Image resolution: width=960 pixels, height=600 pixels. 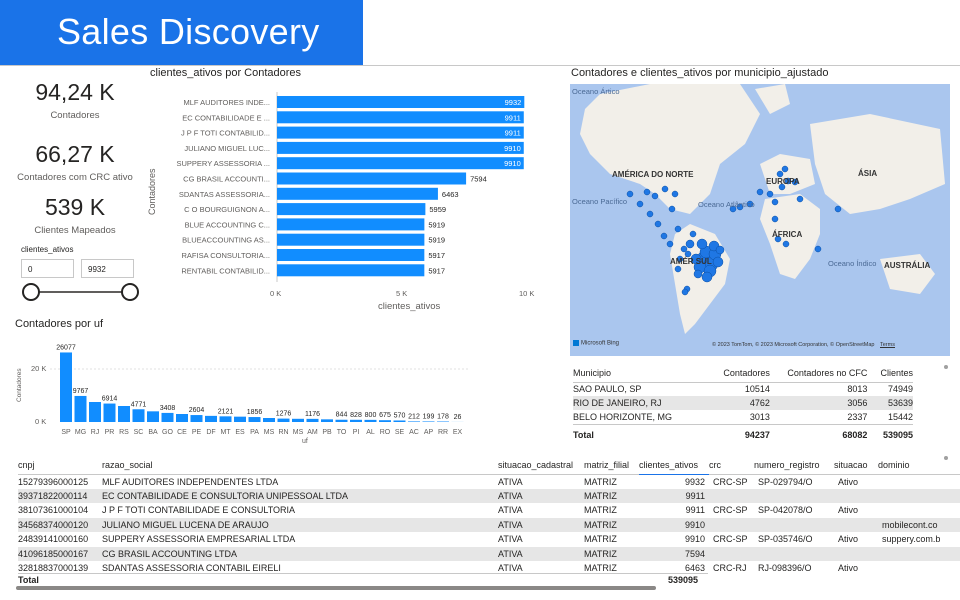 I want to click on detail-col-razao: razao_social, so click(x=127, y=464).